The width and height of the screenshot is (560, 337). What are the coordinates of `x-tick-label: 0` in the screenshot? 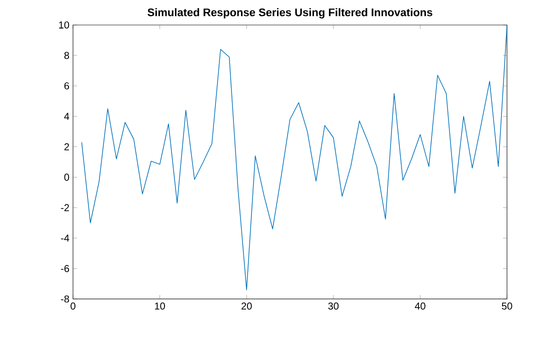 It's located at (73, 306).